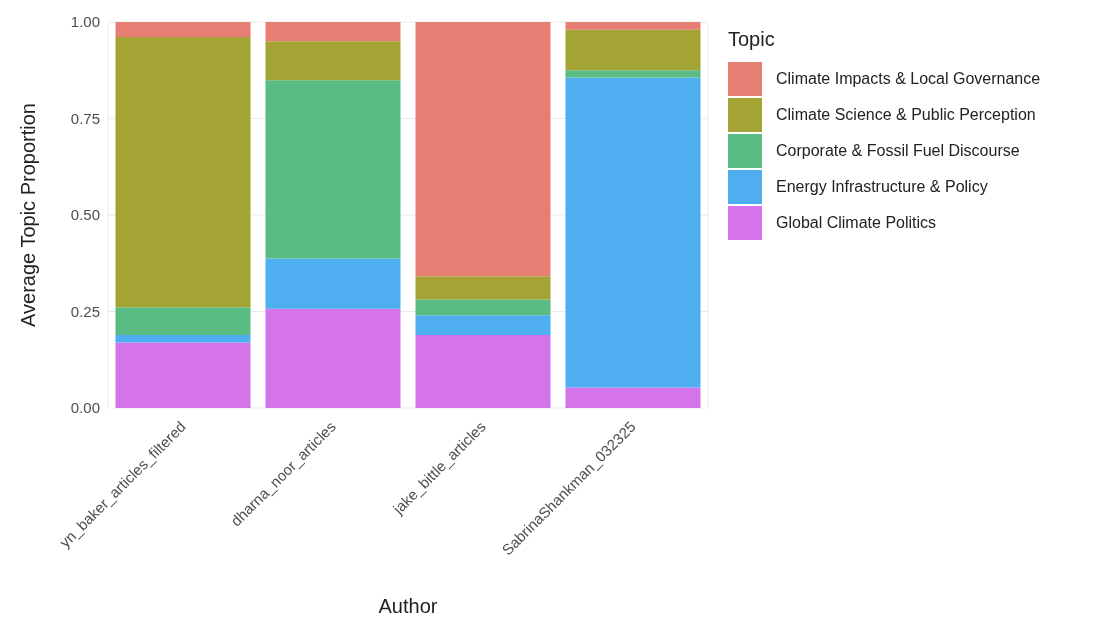 The image size is (1099, 630). What do you see at coordinates (408, 606) in the screenshot?
I see `x-axis-title: Author` at bounding box center [408, 606].